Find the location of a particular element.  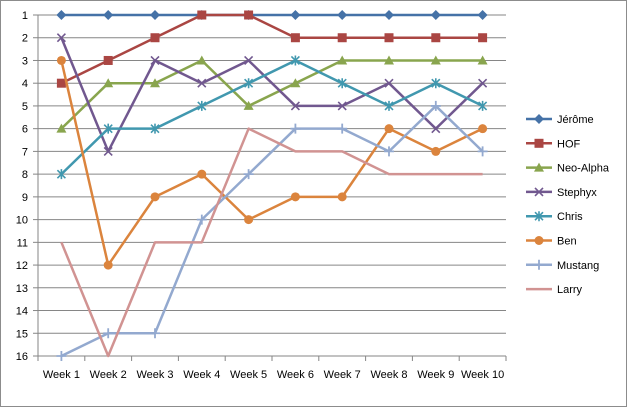

y-tick-label: 16 is located at coordinates (22, 357).